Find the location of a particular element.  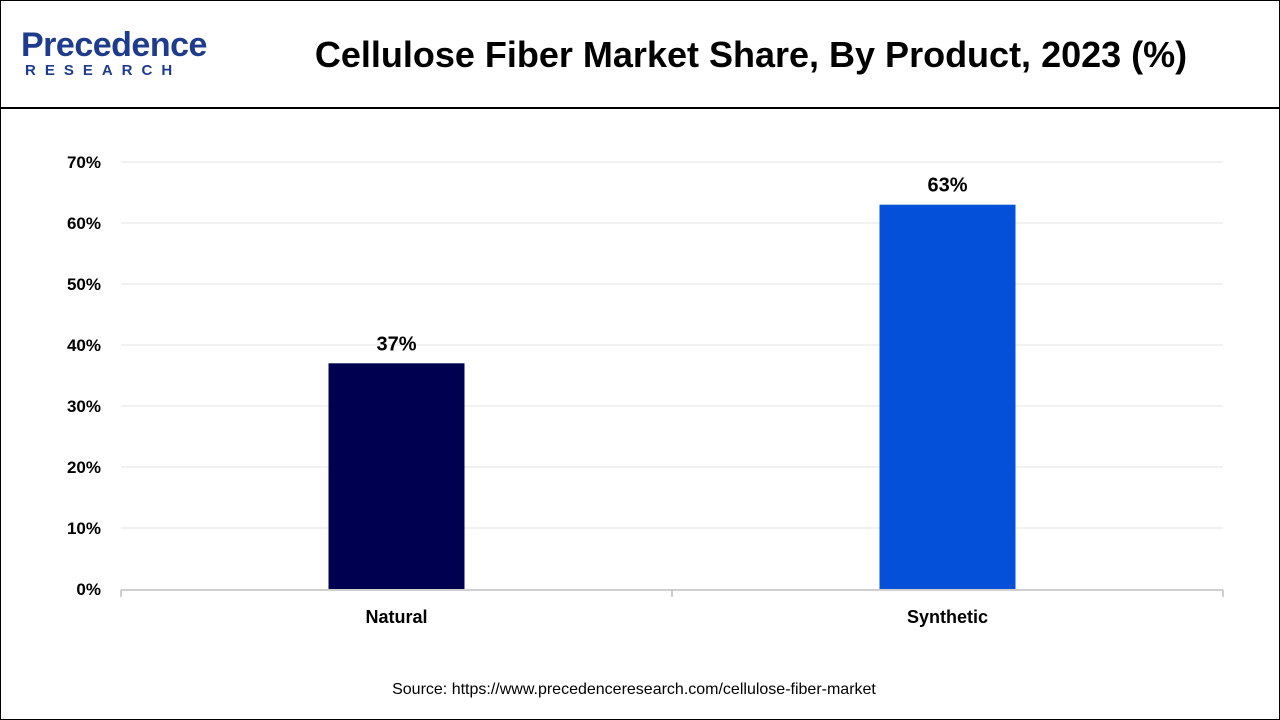

data-label: 63% is located at coordinates (947, 186).